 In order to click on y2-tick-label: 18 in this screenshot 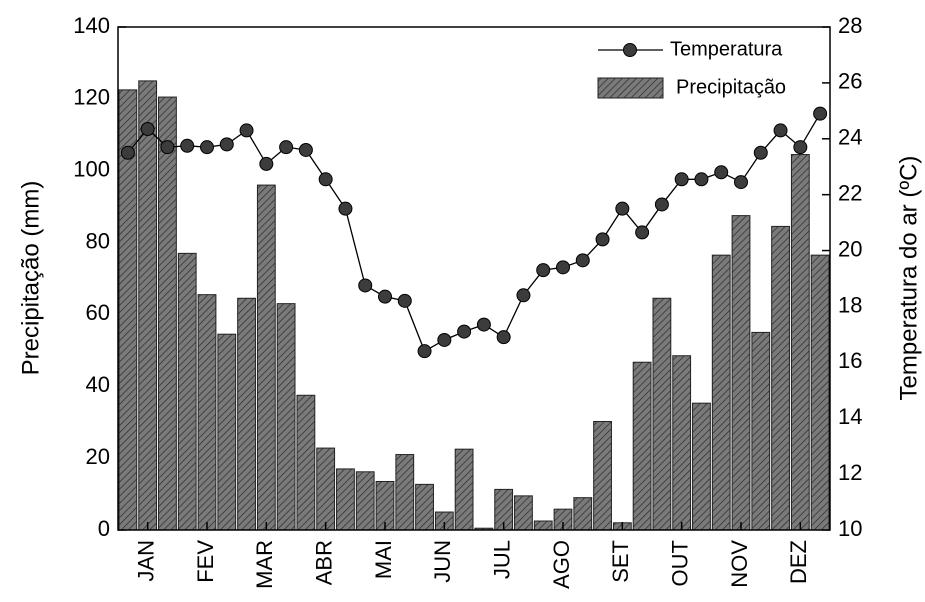, I will do `click(850, 304)`.